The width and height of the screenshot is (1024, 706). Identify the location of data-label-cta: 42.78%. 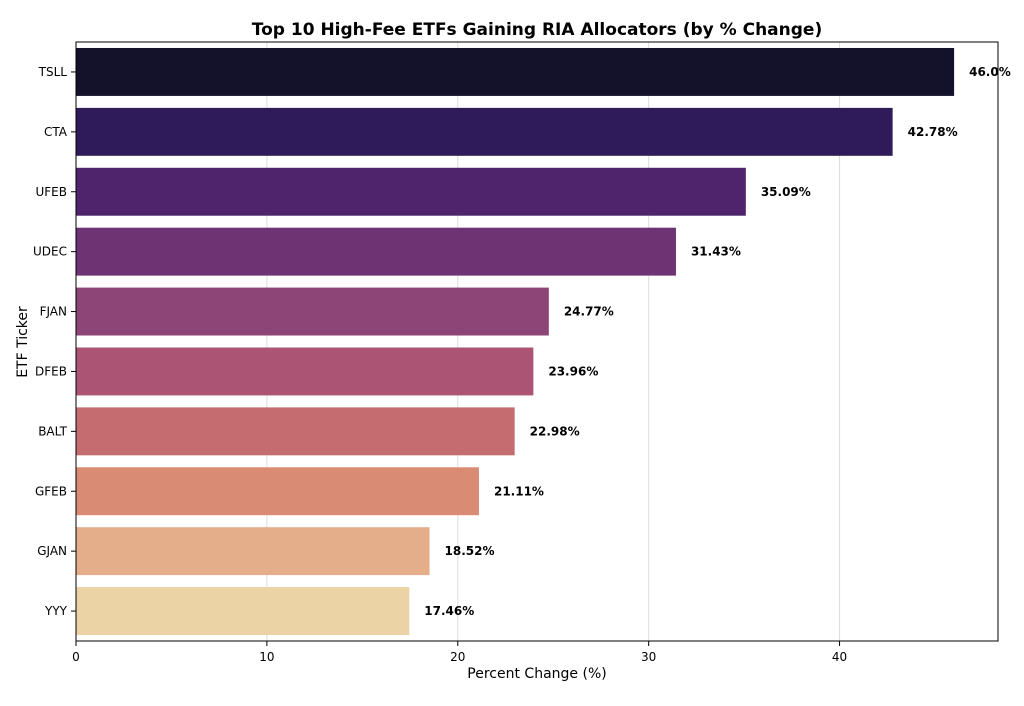
(933, 132).